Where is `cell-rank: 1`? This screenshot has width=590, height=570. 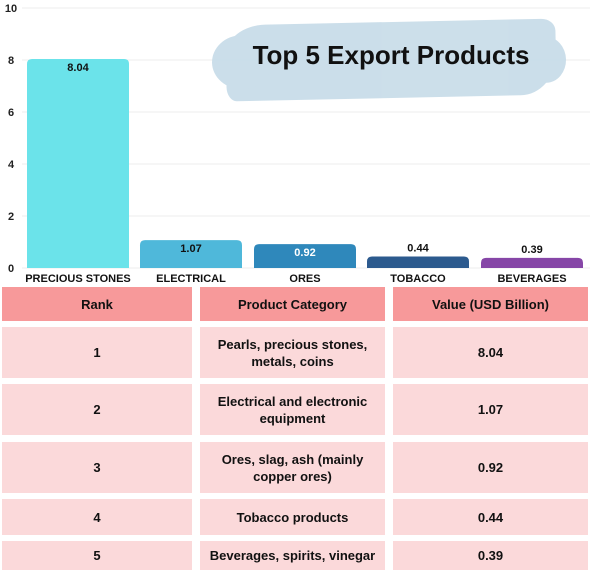
cell-rank: 1 is located at coordinates (97, 352).